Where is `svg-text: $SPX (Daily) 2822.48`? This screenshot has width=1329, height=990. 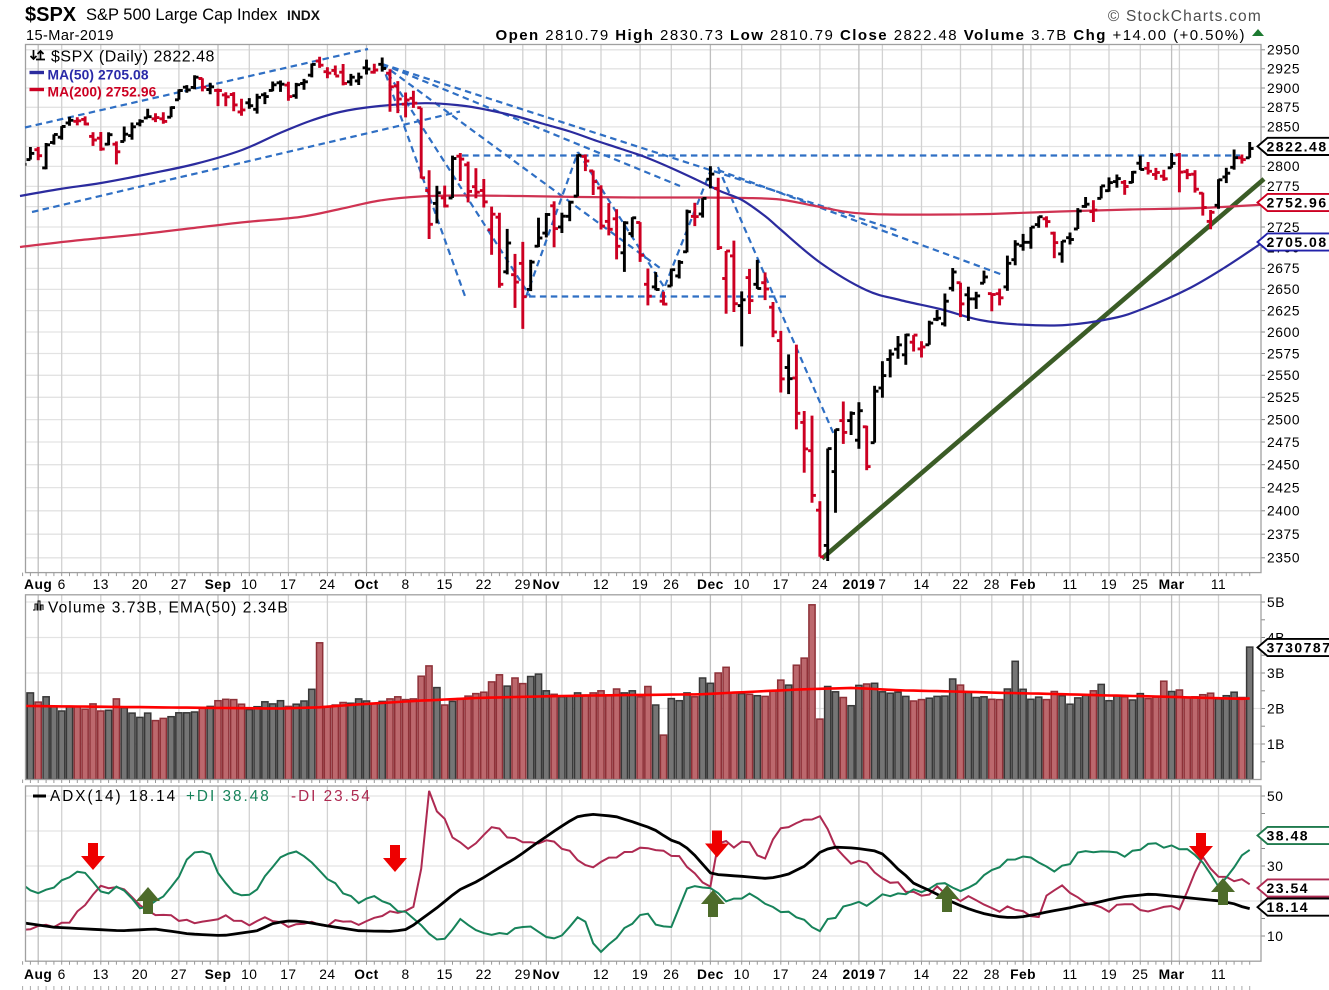 svg-text: $SPX (Daily) 2822.48 is located at coordinates (133, 57).